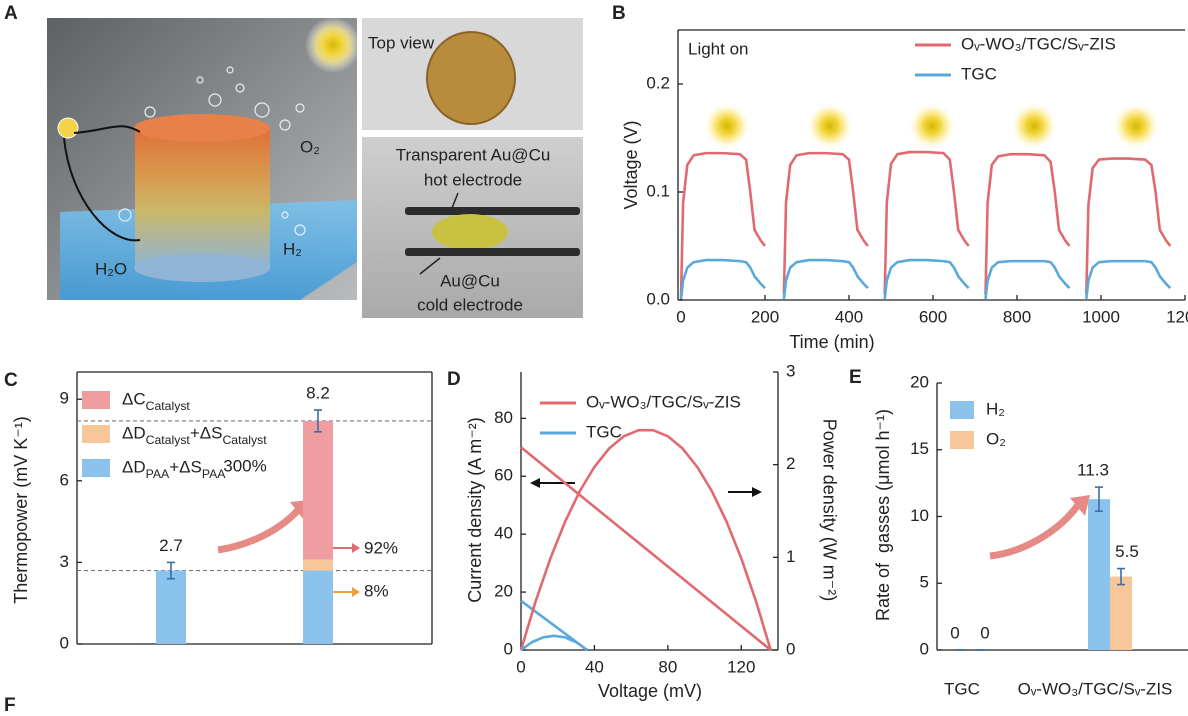 This screenshot has height=716, width=1188. What do you see at coordinates (64, 479) in the screenshot?
I see `y-tick-label: 6` at bounding box center [64, 479].